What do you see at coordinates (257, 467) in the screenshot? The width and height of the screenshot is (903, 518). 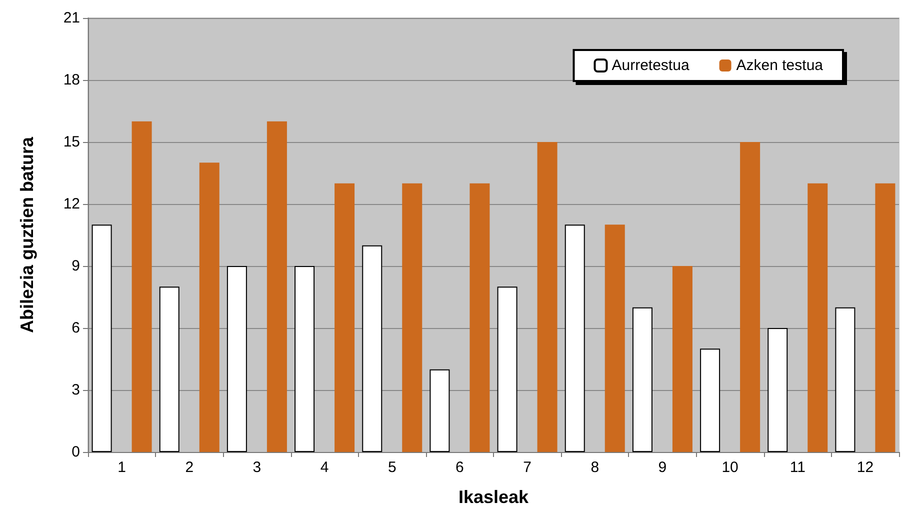 I see `x-tick-label: 3` at bounding box center [257, 467].